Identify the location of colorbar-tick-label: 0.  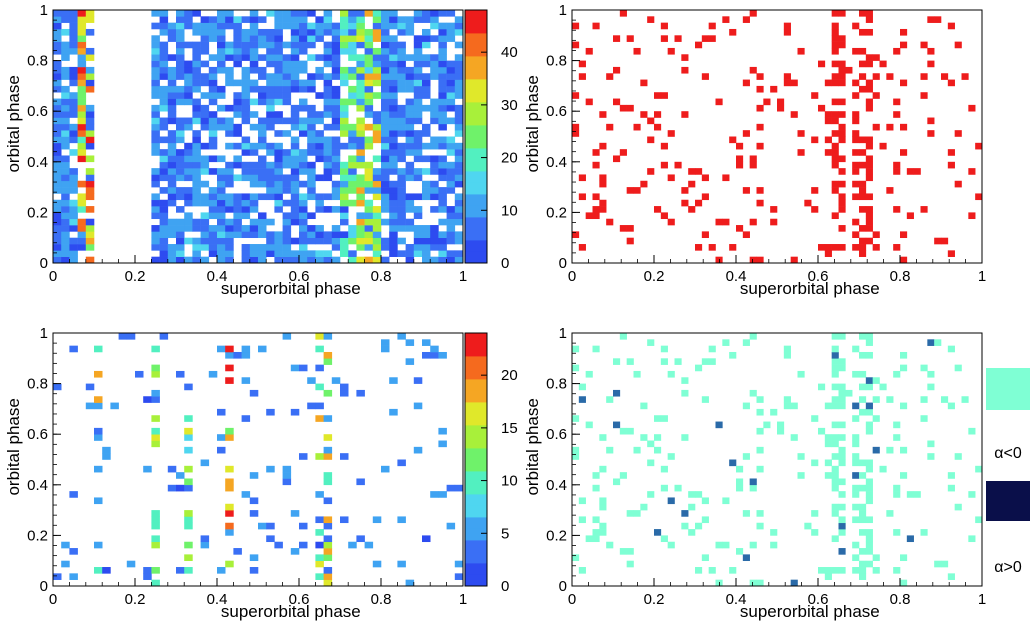
(505, 263).